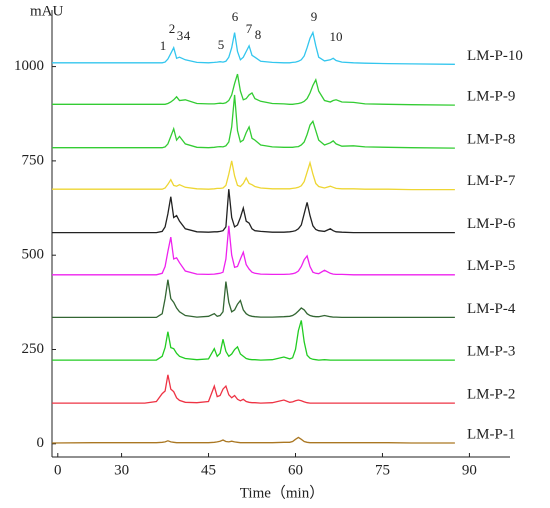  I want to click on peak-label: 8, so click(258, 34).